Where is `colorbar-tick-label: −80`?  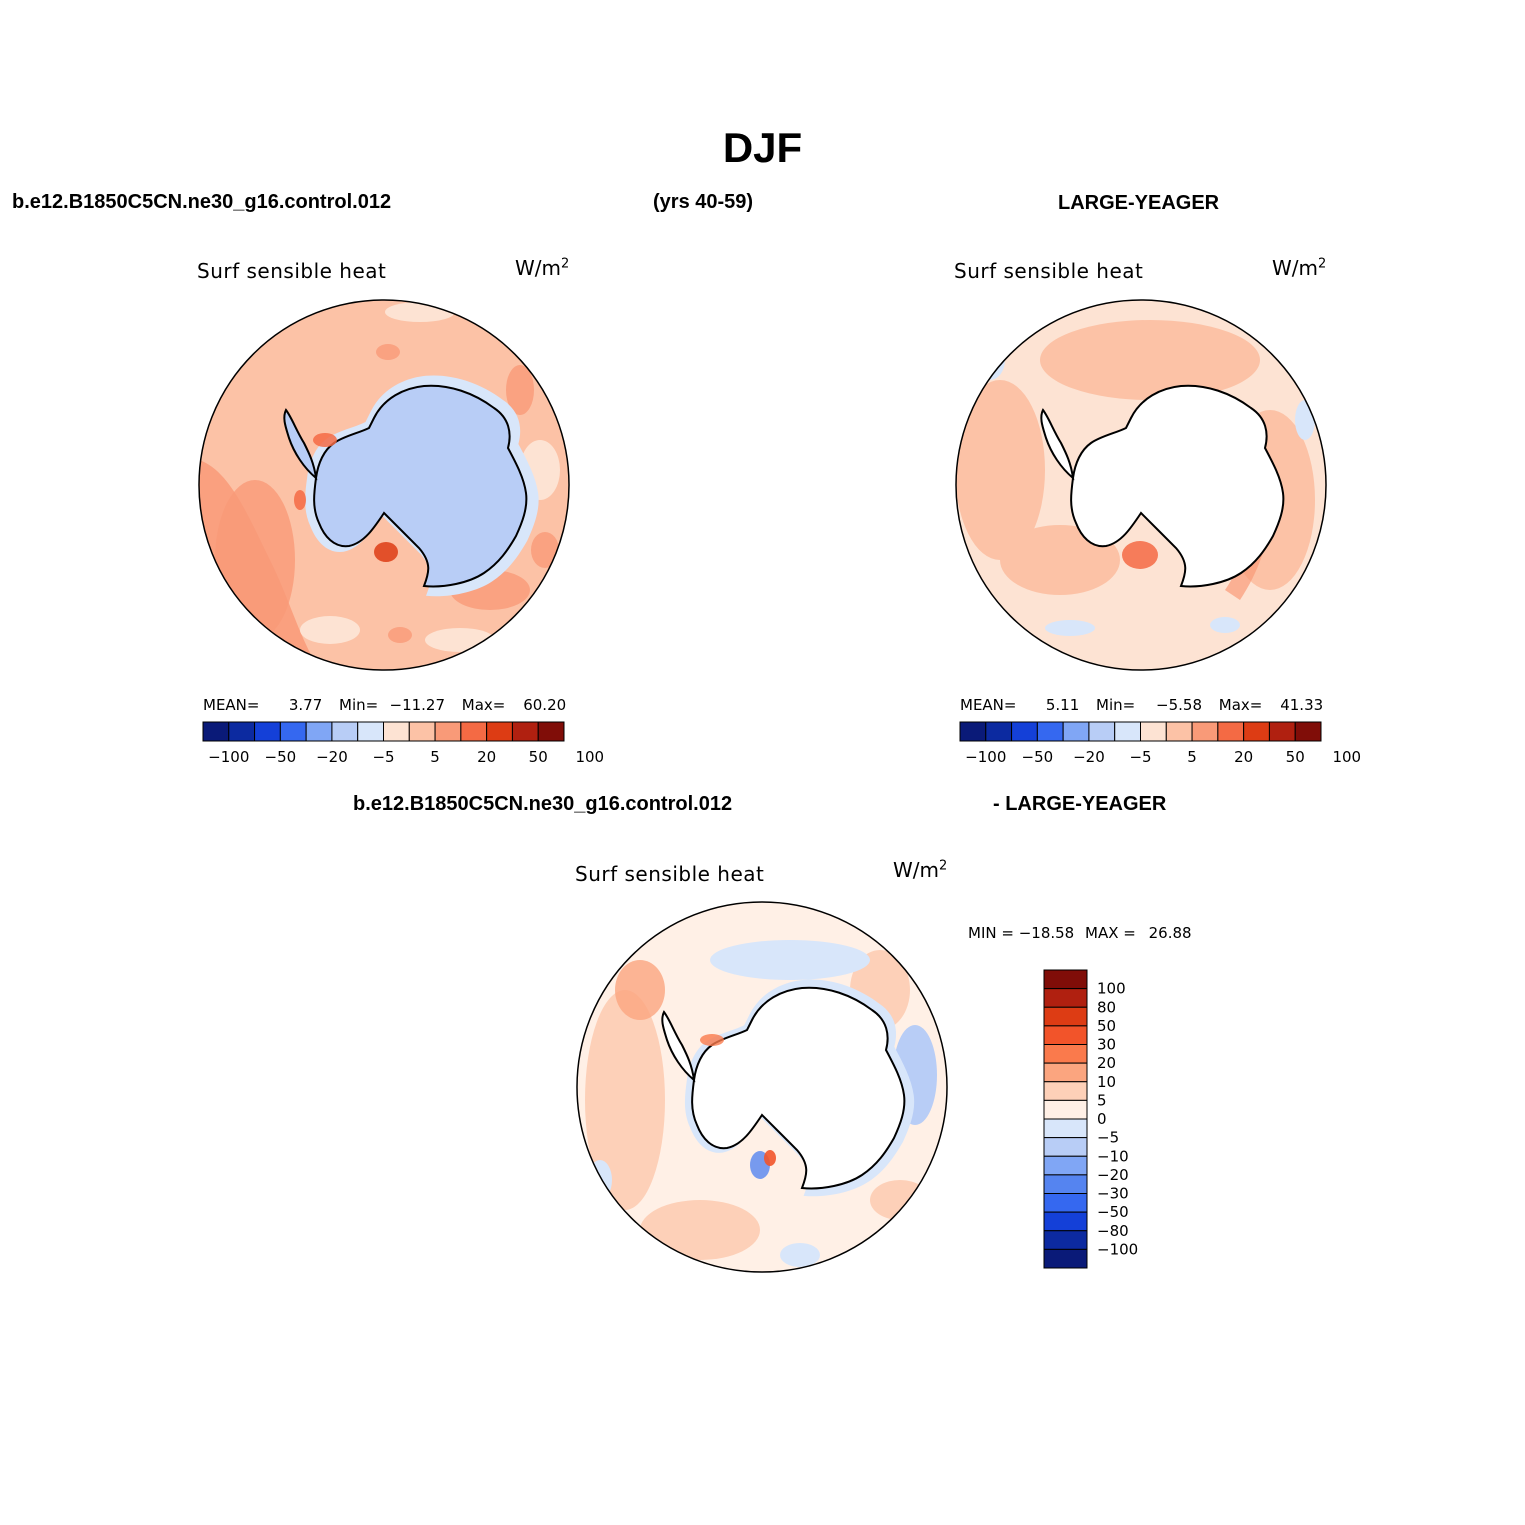
colorbar-tick-label: −80 is located at coordinates (1113, 1231).